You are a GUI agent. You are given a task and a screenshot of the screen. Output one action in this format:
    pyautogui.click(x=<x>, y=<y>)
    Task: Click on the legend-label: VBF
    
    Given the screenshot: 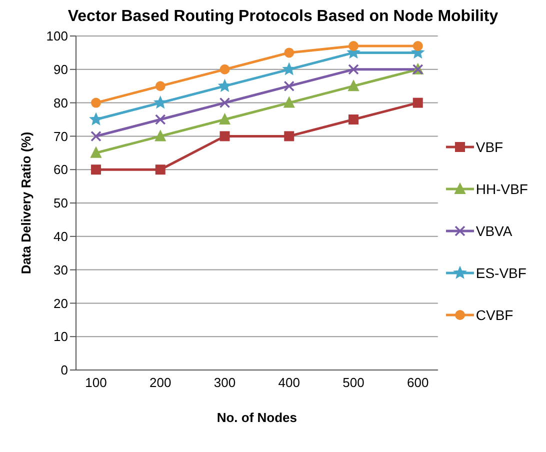 What is the action you would take?
    pyautogui.click(x=490, y=147)
    